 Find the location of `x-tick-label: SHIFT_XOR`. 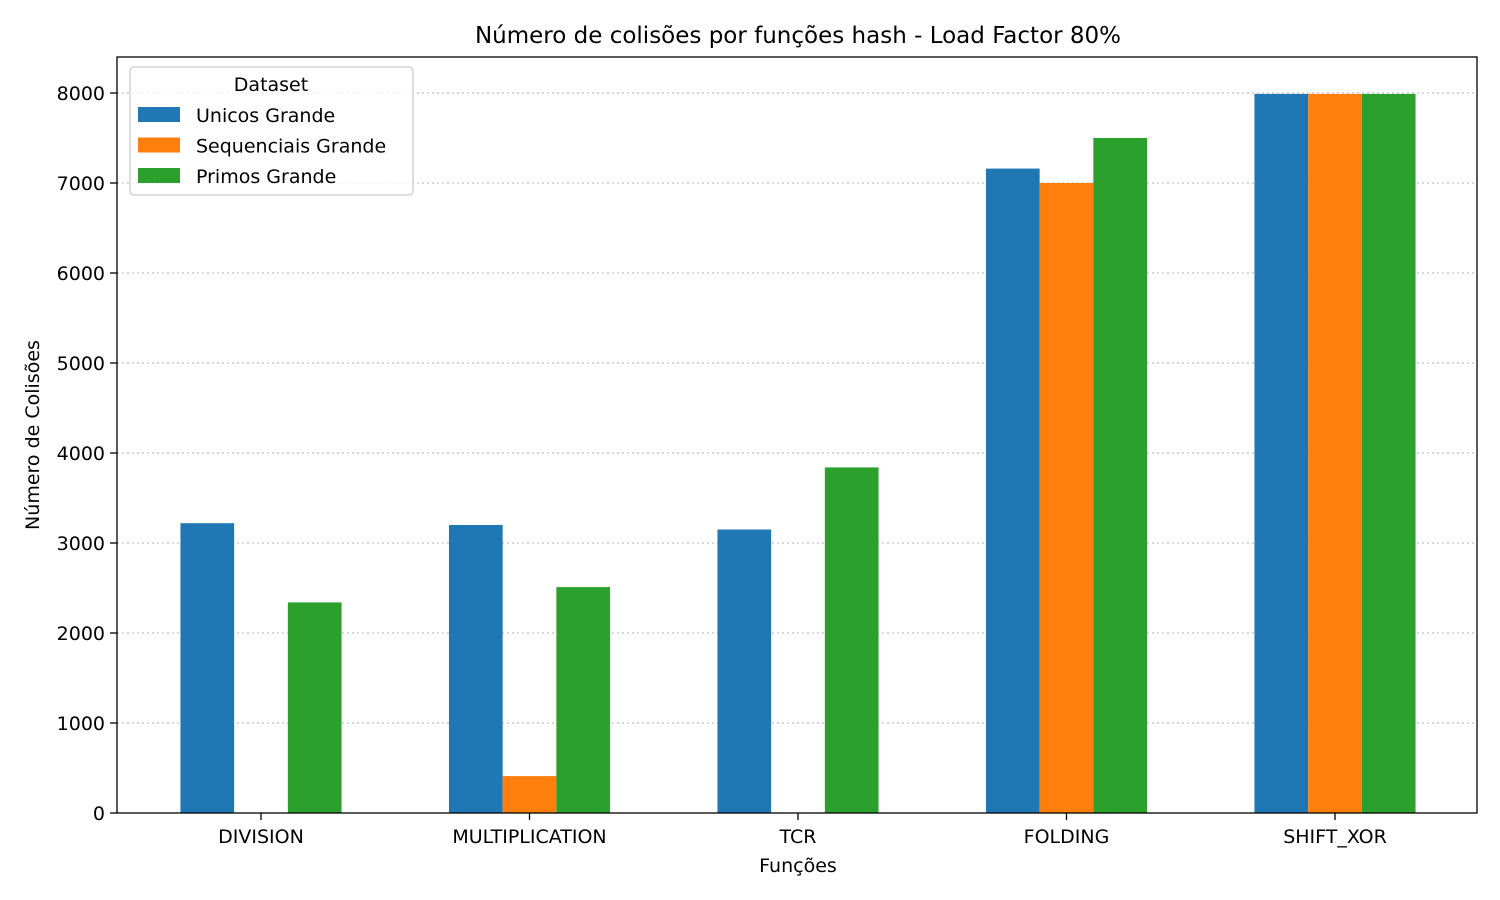

x-tick-label: SHIFT_XOR is located at coordinates (1335, 837).